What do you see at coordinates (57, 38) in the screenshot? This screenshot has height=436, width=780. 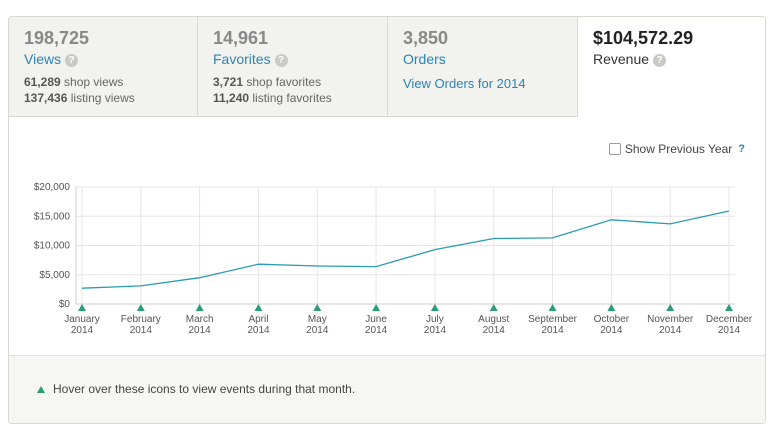 I see `views-count: 198,725` at bounding box center [57, 38].